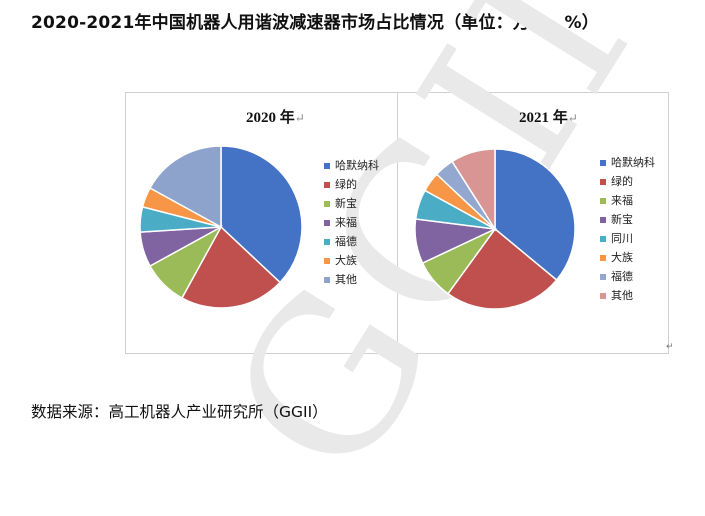  What do you see at coordinates (315, 23) in the screenshot?
I see `page-title: 2020-2021年中国机器人用谐波减速器市场占比情况（单位：万台，%）` at bounding box center [315, 23].